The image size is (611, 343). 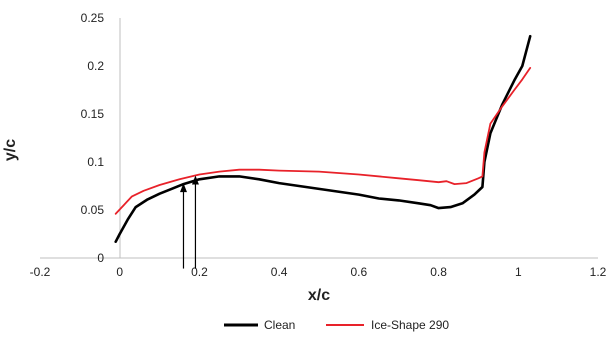 What do you see at coordinates (438, 272) in the screenshot?
I see `x-tick-label: 0.8` at bounding box center [438, 272].